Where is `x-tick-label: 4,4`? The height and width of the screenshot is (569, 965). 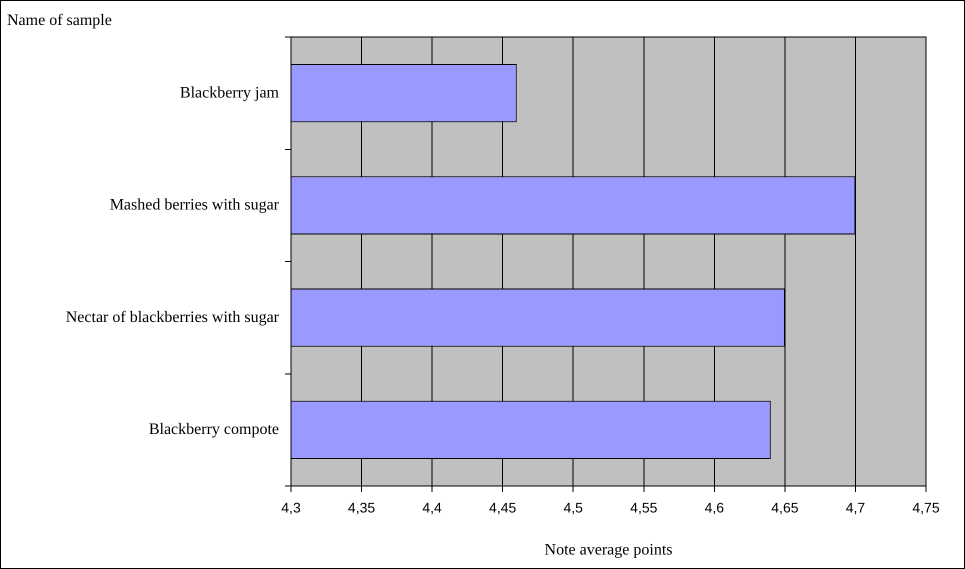
x-tick-label: 4,4 is located at coordinates (432, 507).